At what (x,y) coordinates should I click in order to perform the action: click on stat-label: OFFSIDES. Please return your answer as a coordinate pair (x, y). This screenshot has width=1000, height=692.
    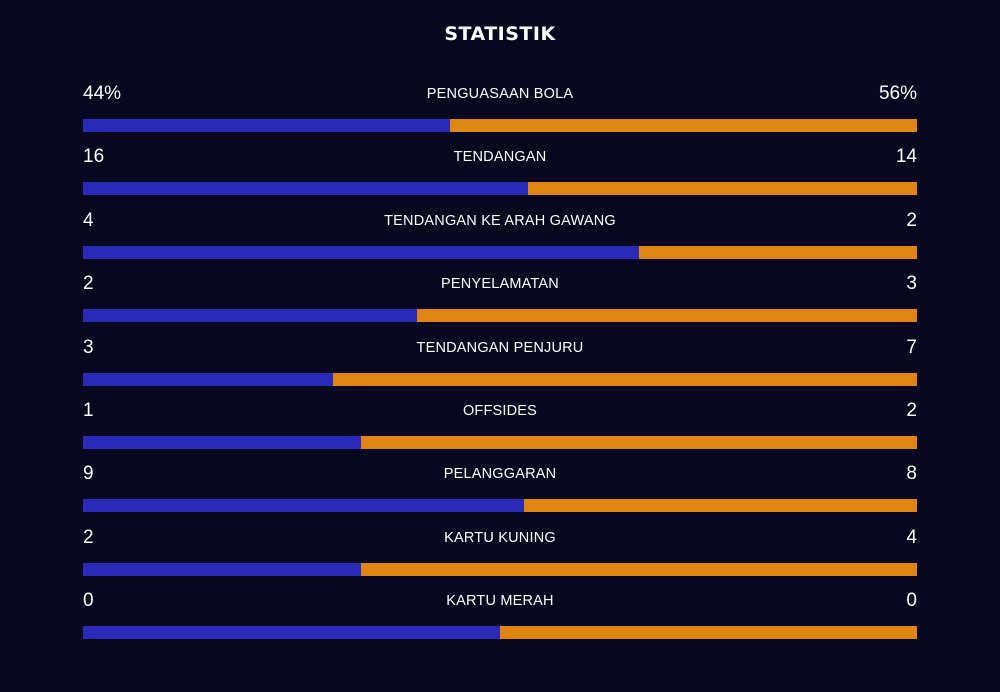
    Looking at the image, I should click on (500, 410).